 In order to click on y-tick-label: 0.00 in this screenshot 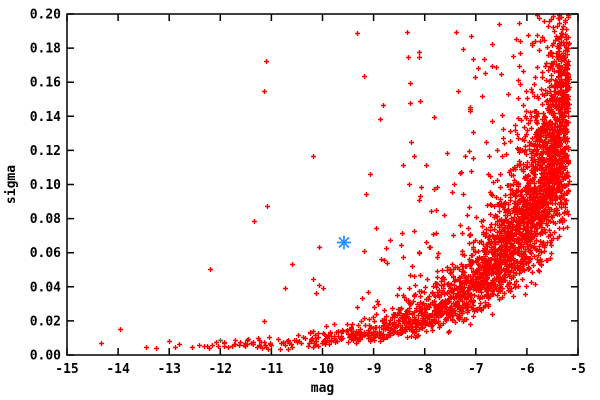, I will do `click(45, 356)`.